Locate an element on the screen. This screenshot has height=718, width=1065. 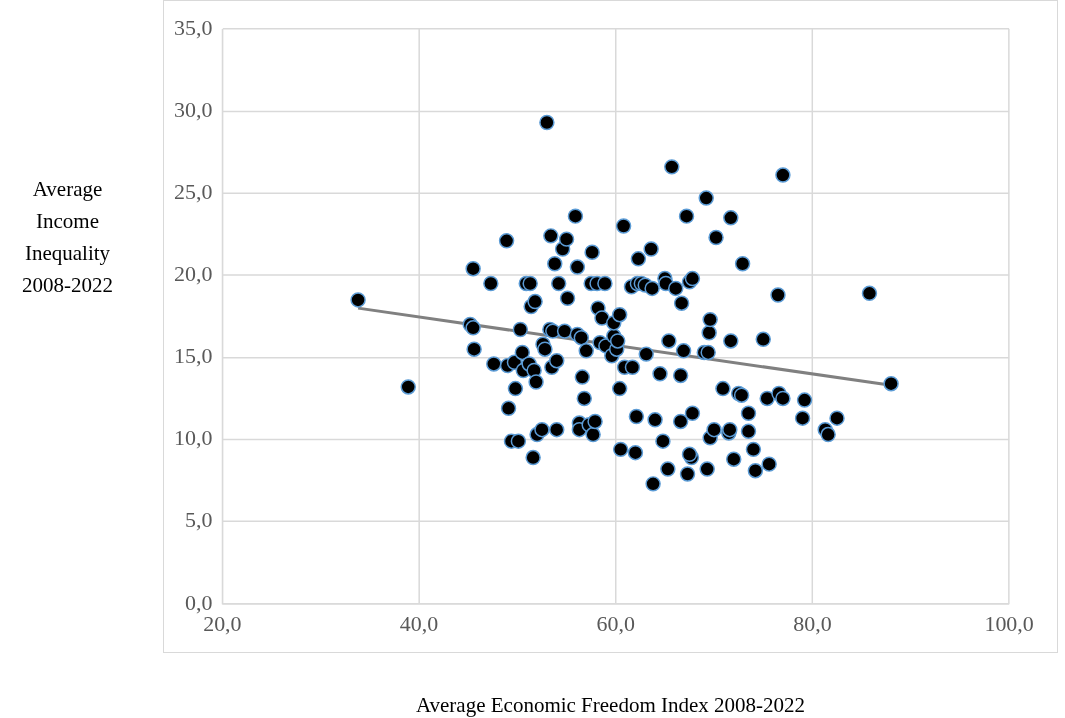
x-tick-label: 100,0 is located at coordinates (1009, 623).